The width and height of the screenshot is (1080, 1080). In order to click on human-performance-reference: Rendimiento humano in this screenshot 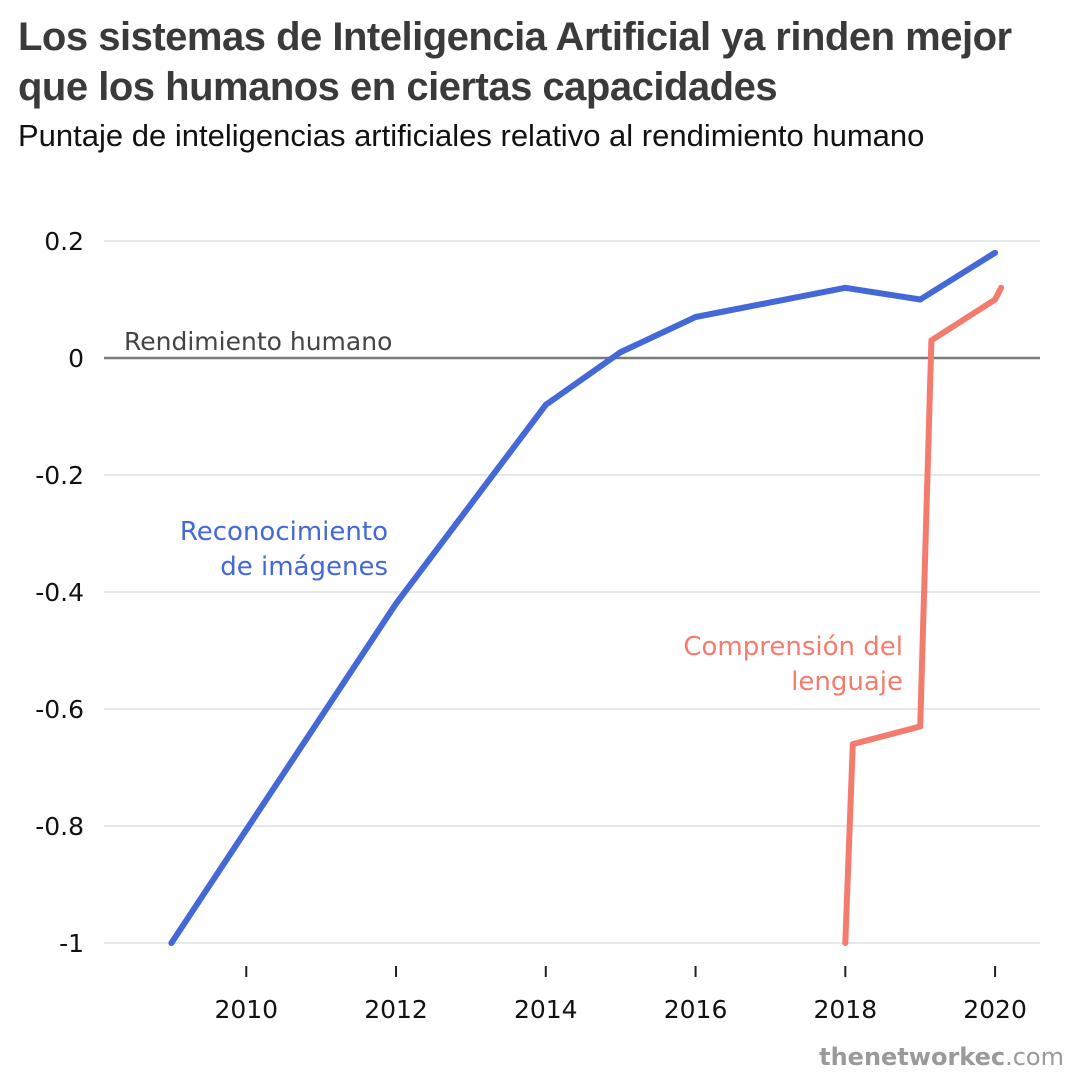, I will do `click(572, 343)`.